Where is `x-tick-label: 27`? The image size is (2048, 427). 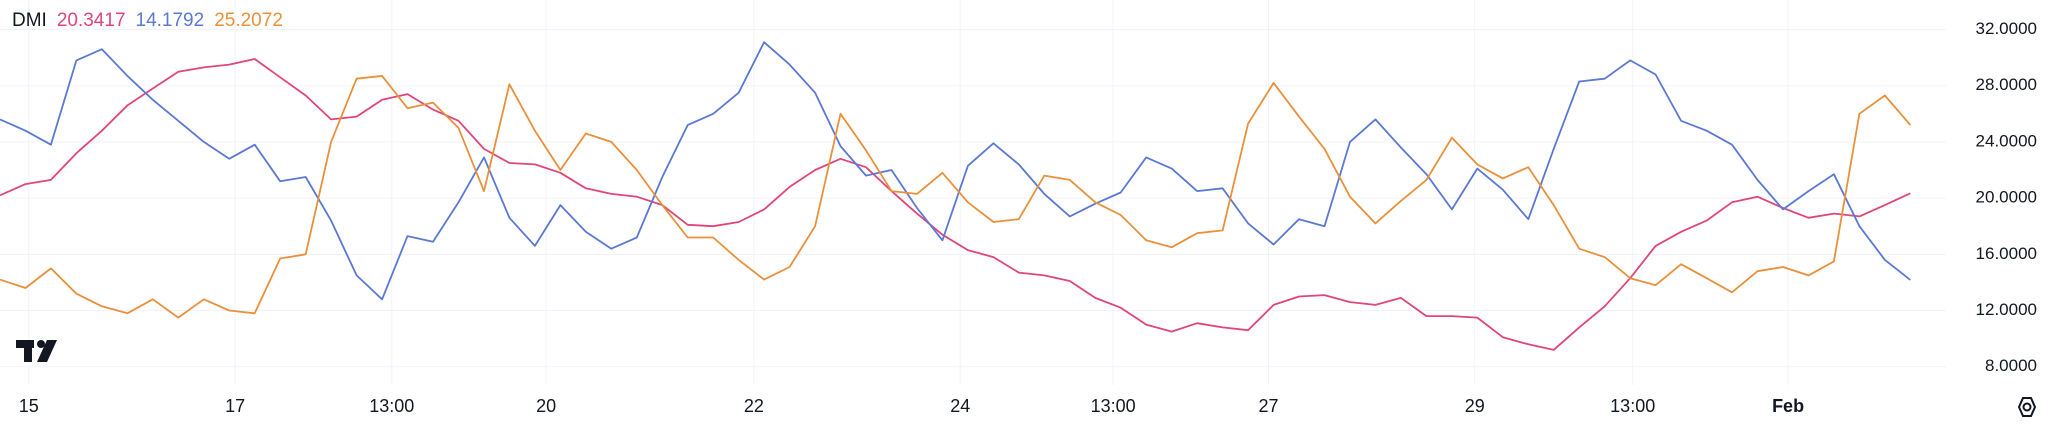
x-tick-label: 27 is located at coordinates (1268, 406).